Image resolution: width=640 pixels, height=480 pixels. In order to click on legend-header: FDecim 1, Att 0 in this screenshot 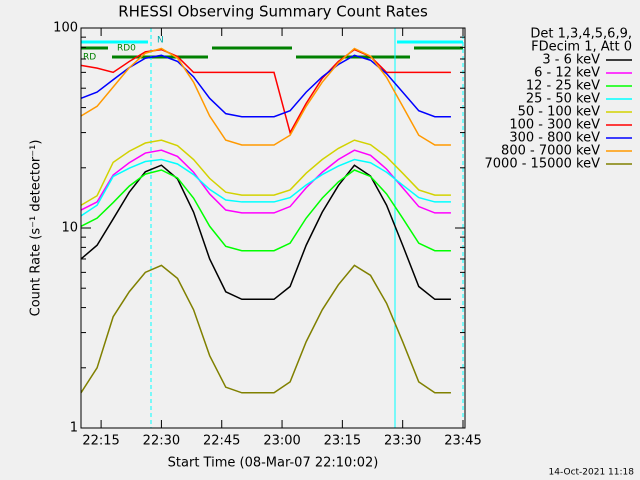, I will do `click(581, 47)`.